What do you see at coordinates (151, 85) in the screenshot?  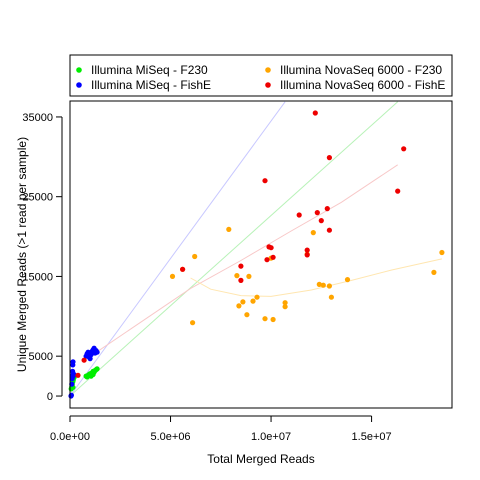 I see `legend-label: Illumina MiSeq - FishE` at bounding box center [151, 85].